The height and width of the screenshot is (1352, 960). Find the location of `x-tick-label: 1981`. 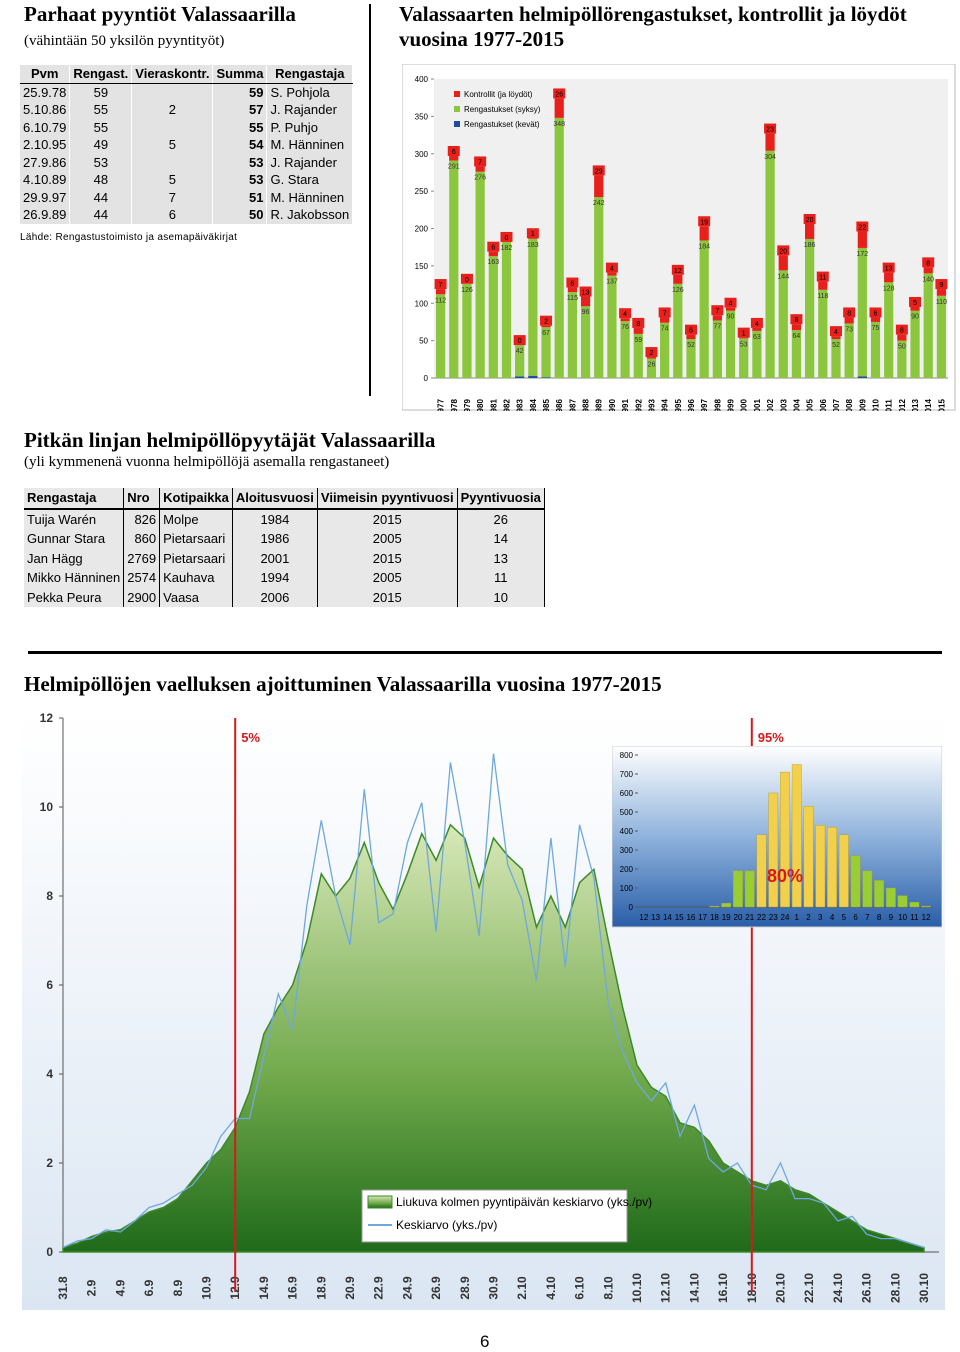

x-tick-label: 1981 is located at coordinates (493, 405).